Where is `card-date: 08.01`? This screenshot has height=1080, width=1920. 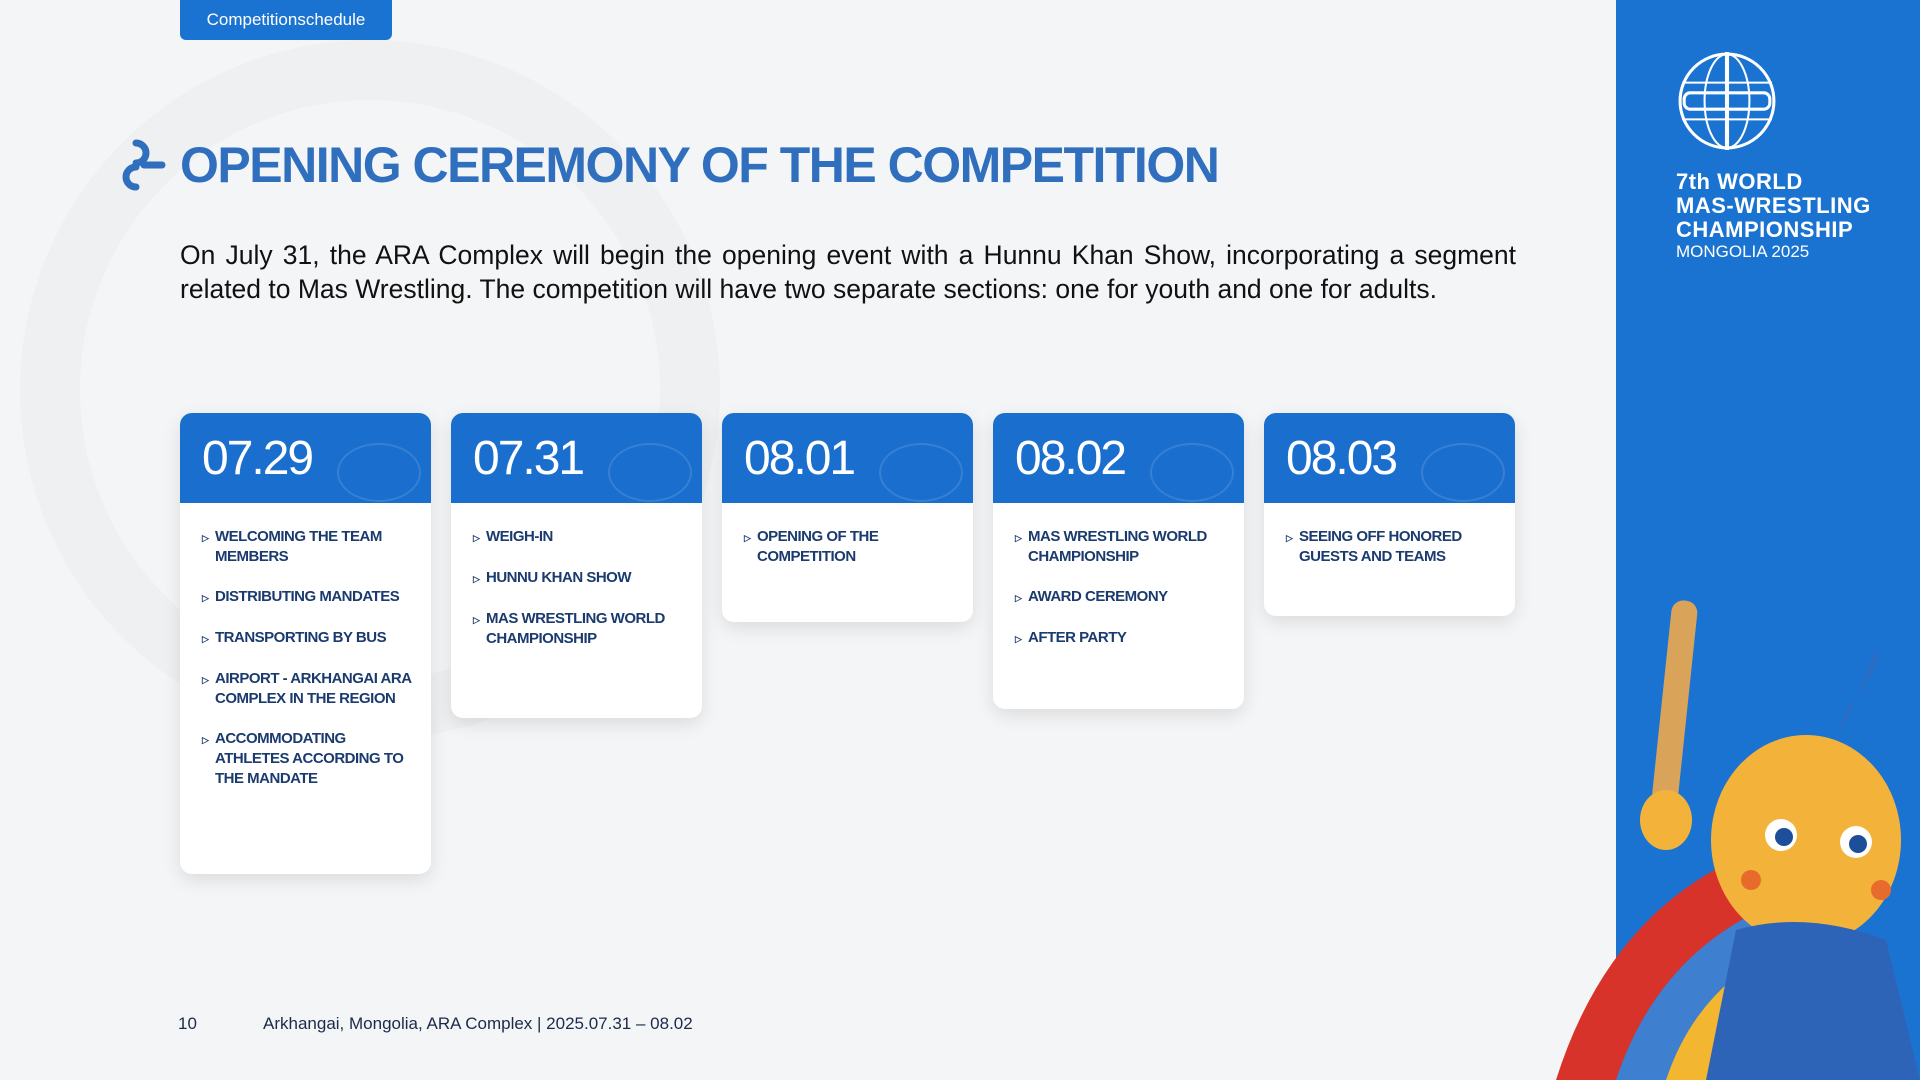 card-date: 08.01 is located at coordinates (800, 458).